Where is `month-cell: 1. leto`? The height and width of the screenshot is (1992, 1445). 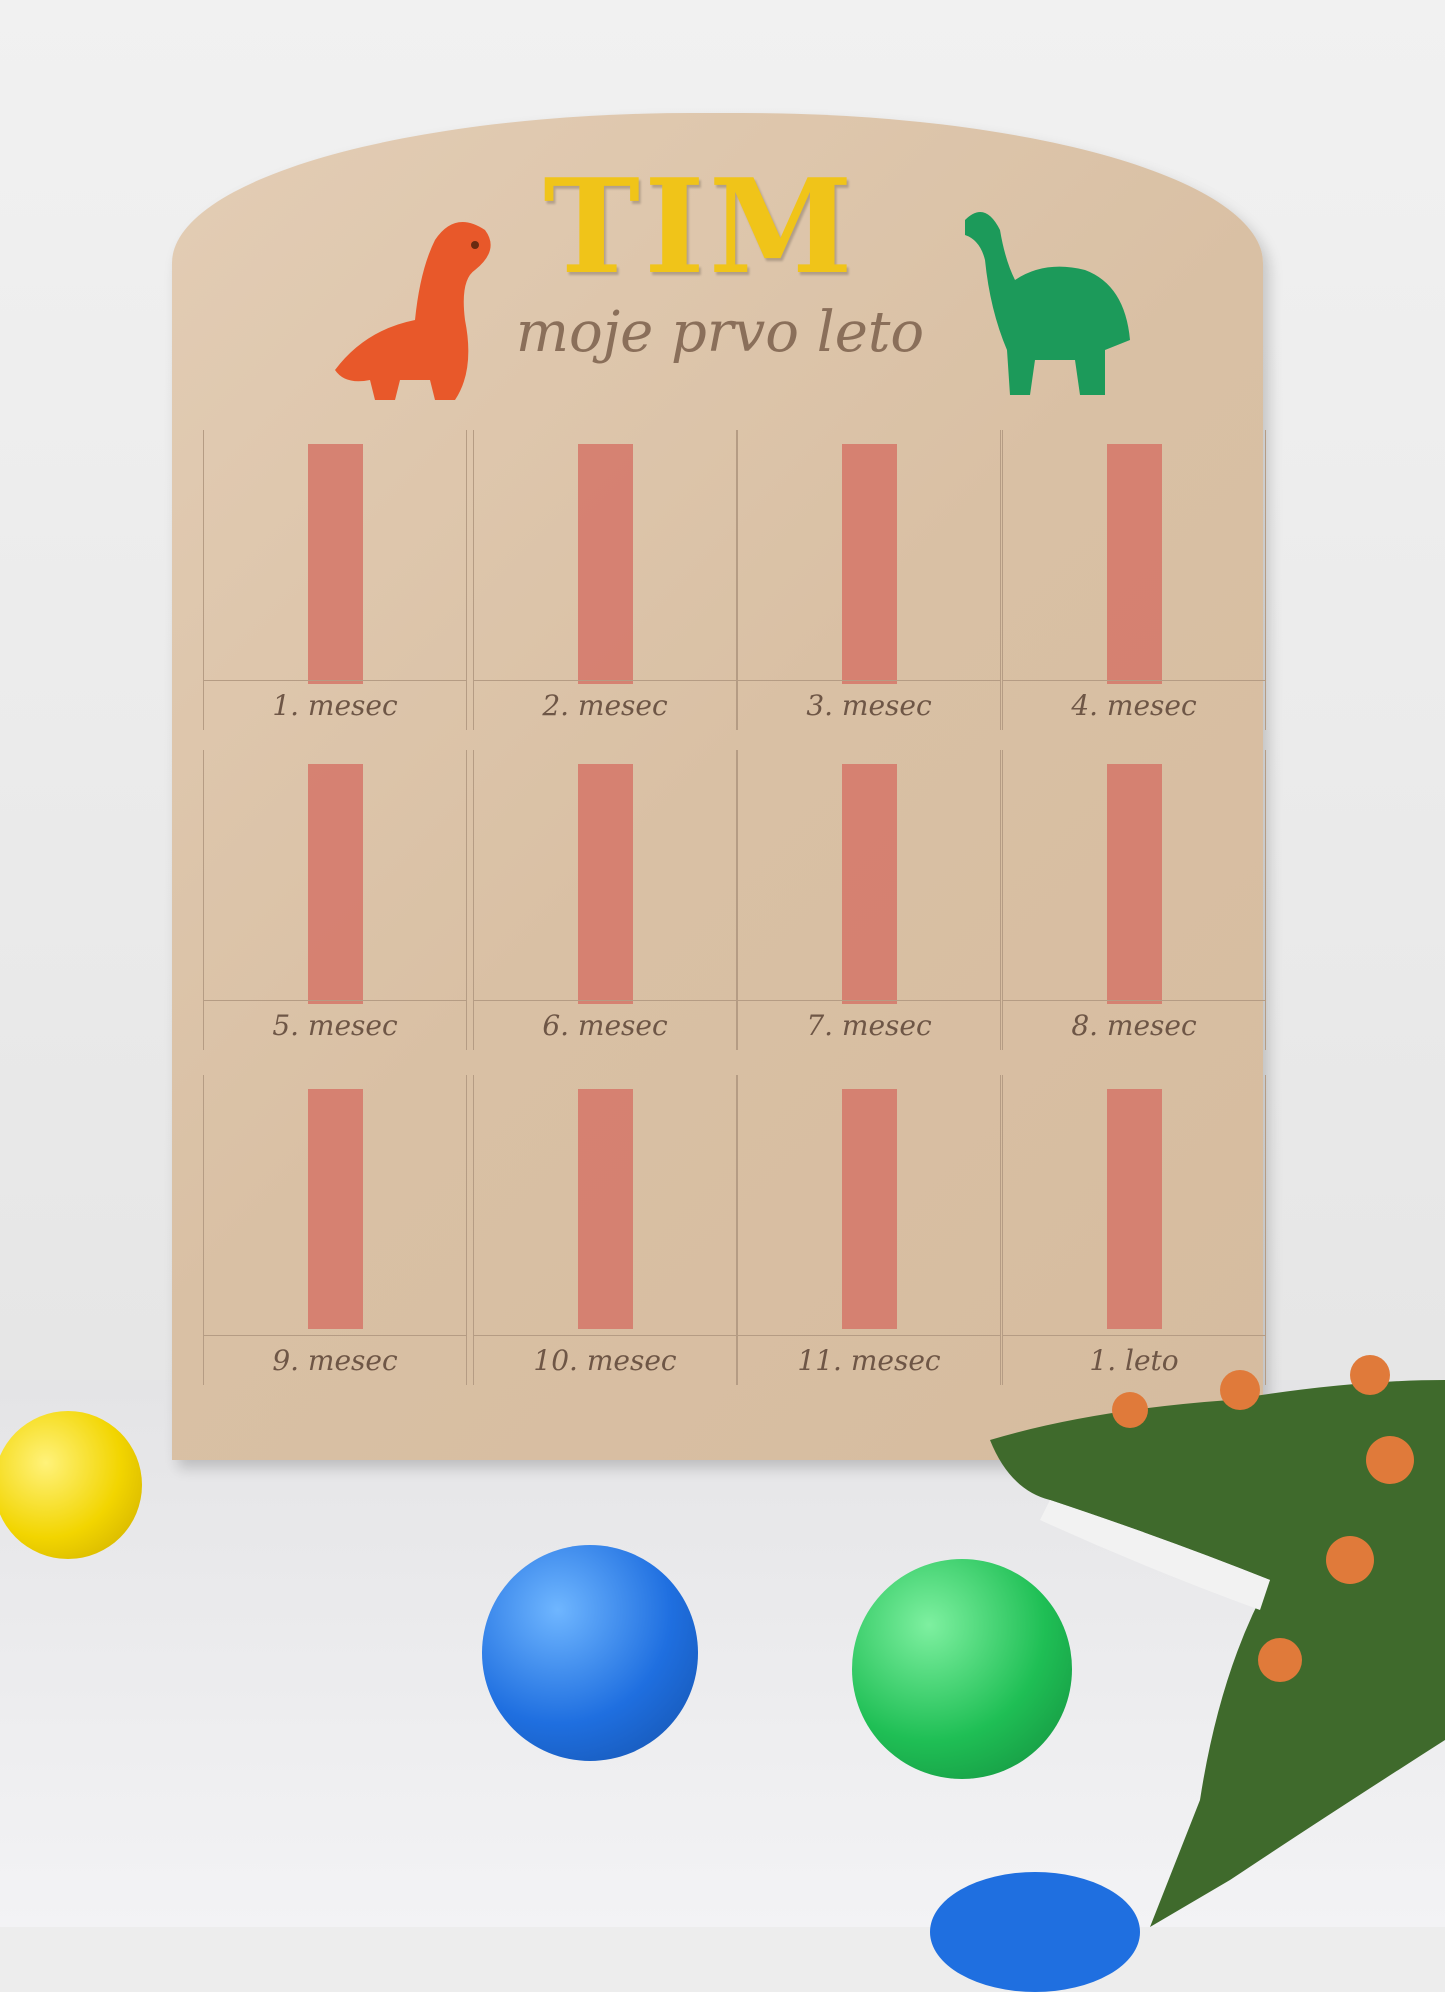
month-cell: 1. leto is located at coordinates (1134, 1230).